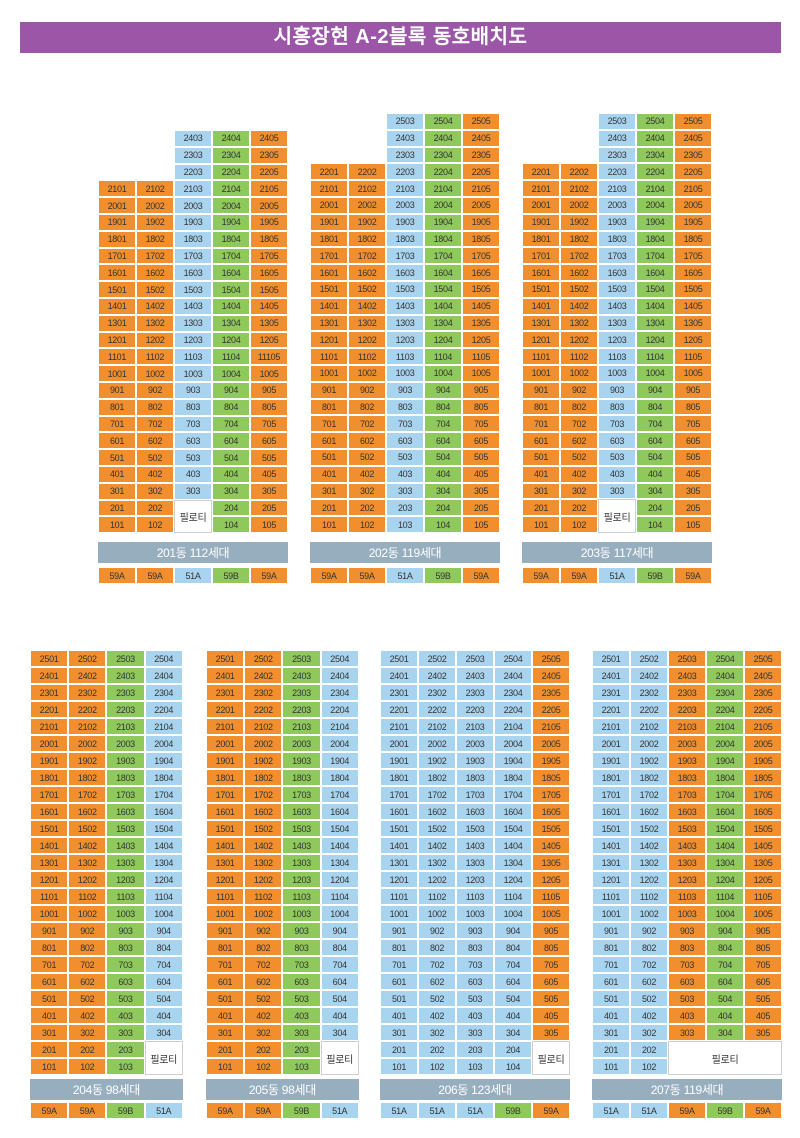 The image size is (800, 1138). What do you see at coordinates (125, 777) in the screenshot?
I see `unit-cell: 1803` at bounding box center [125, 777].